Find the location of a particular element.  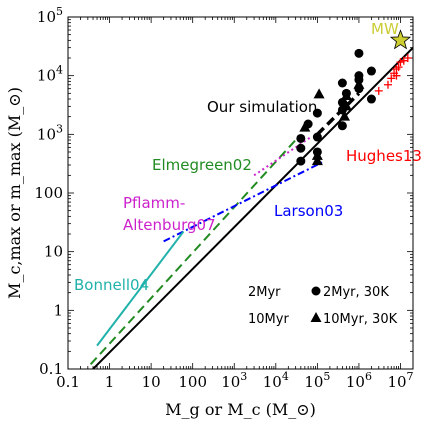

annotation-elmegreen02: Elmegreen02 is located at coordinates (202, 165).